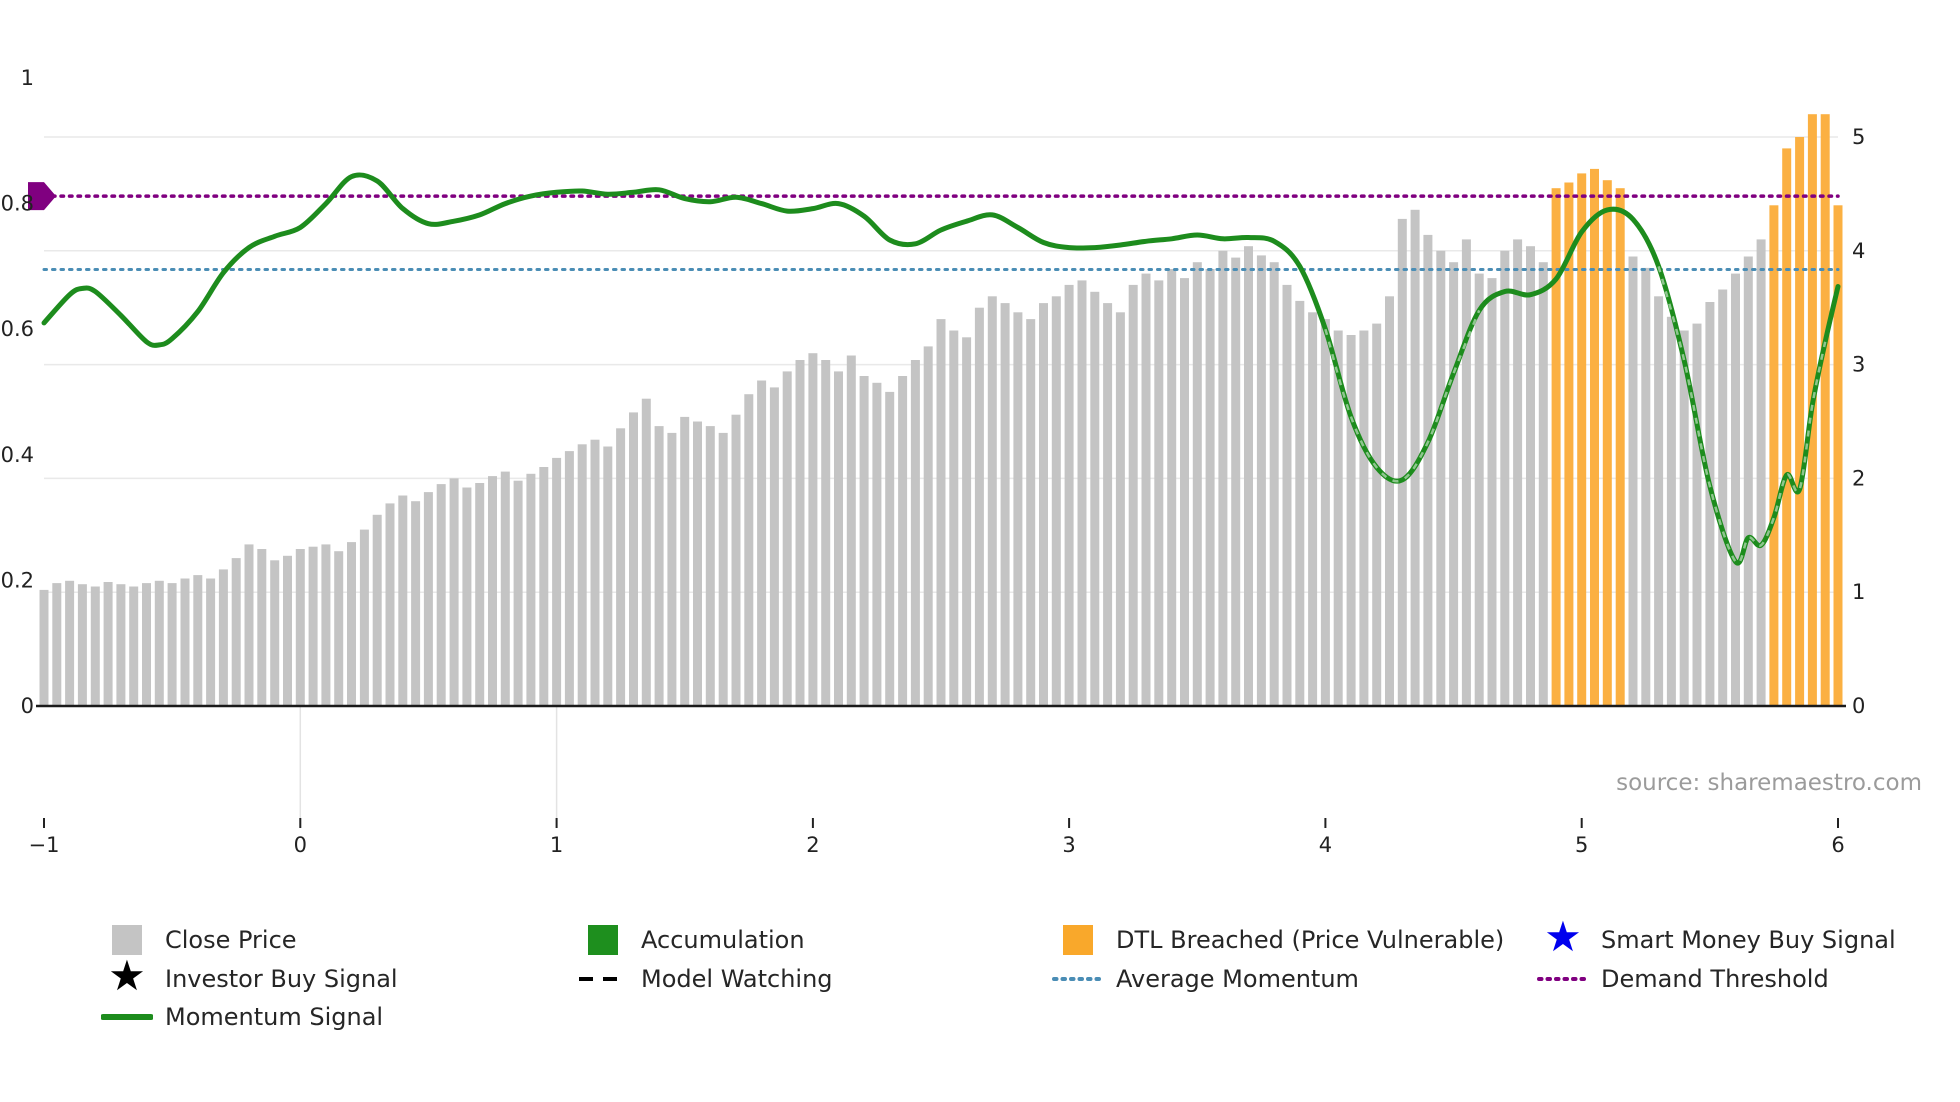  Describe the element at coordinates (1068, 845) in the screenshot. I see `x-tick-label: 3` at that location.